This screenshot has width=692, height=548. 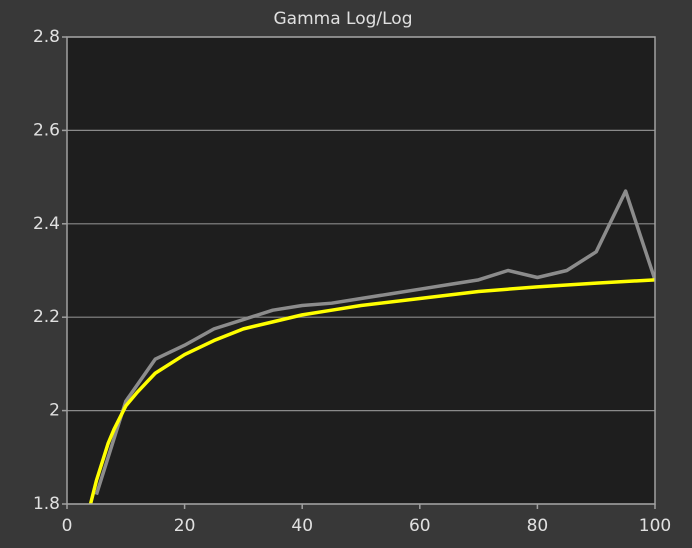 What do you see at coordinates (46, 504) in the screenshot?
I see `y-tick-label: 1.8` at bounding box center [46, 504].